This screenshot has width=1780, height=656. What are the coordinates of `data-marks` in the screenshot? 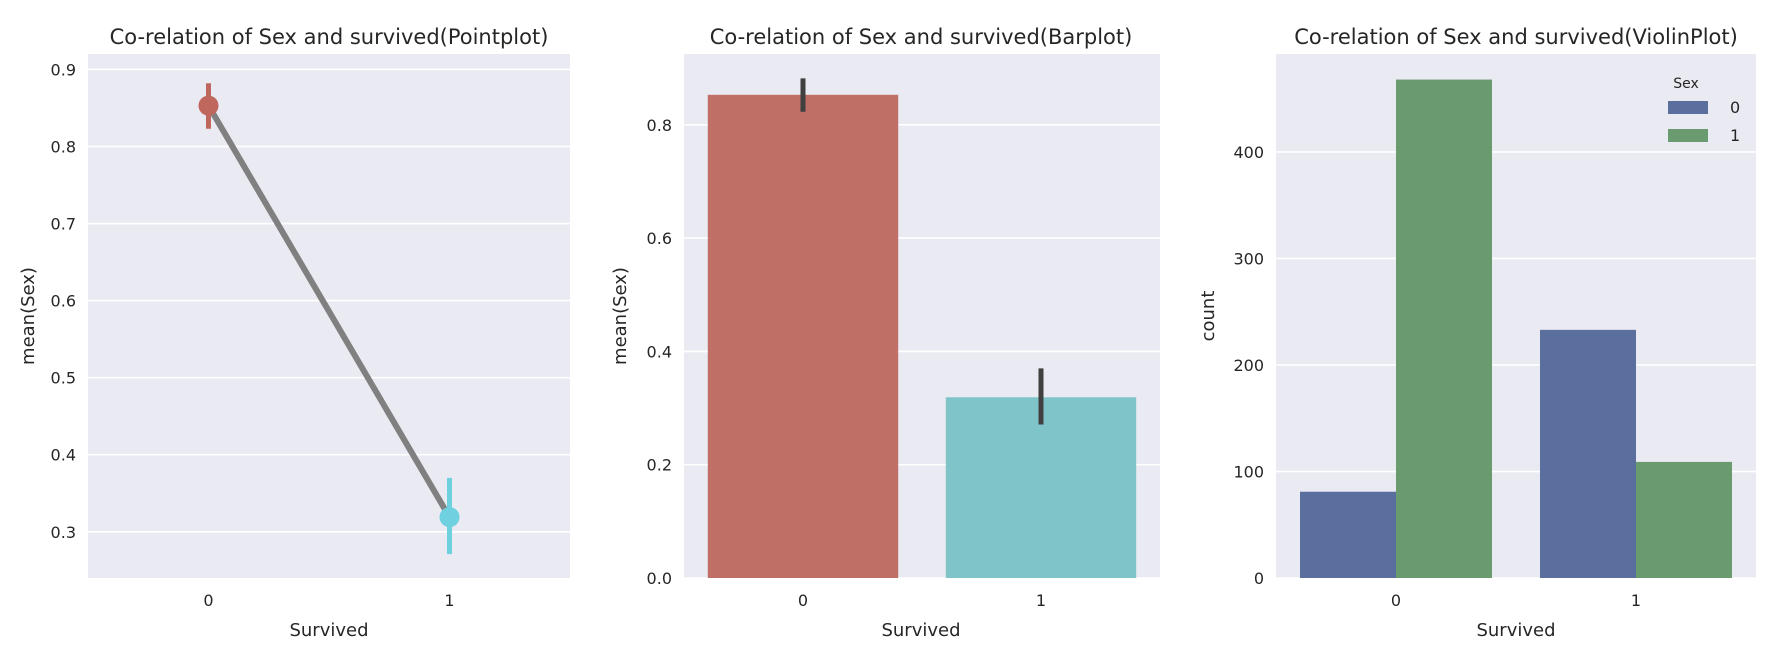 It's located at (329, 319).